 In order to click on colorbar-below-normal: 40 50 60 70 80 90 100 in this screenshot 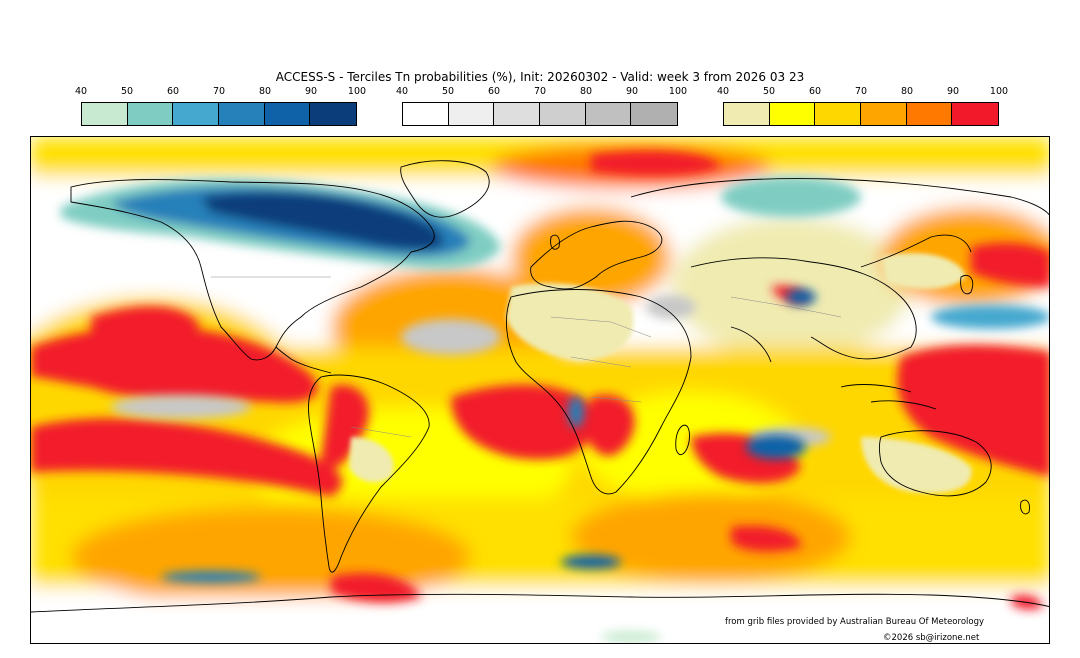, I will do `click(220, 107)`.